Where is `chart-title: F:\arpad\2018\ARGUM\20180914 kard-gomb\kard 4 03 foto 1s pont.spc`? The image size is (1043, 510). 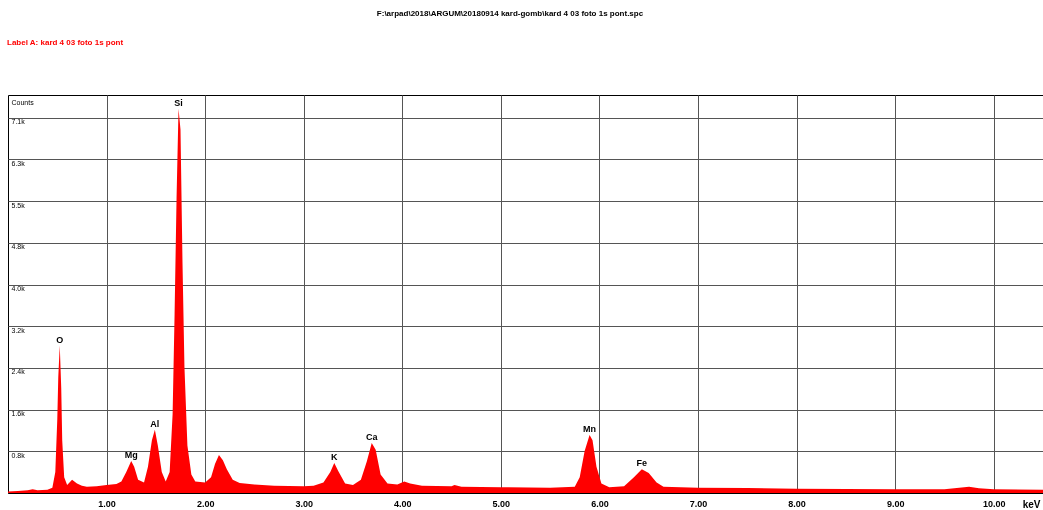
chart-title: F:\arpad\2018\ARGUM\20180914 kard-gomb\kard 4 03 foto 1s pont.spc is located at coordinates (510, 13).